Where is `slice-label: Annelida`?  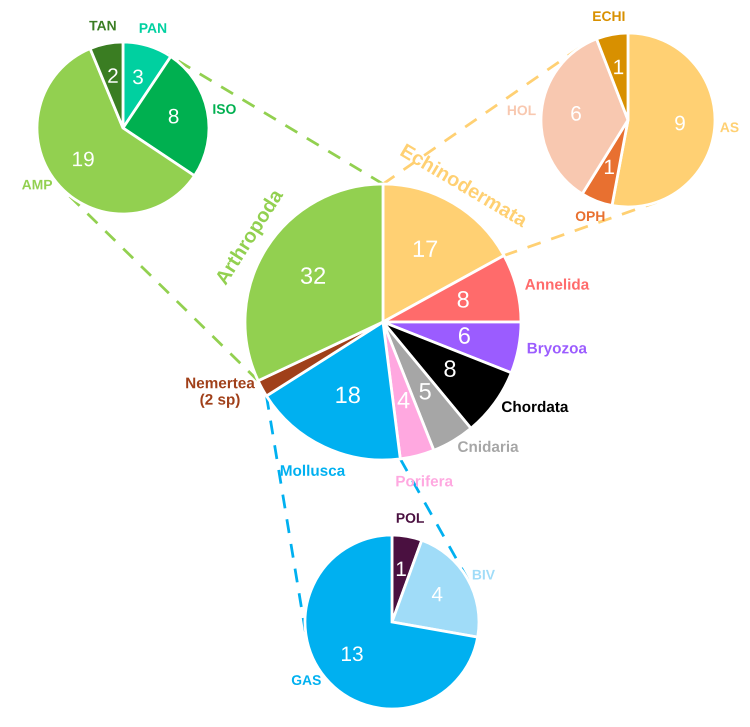
slice-label: Annelida is located at coordinates (557, 284).